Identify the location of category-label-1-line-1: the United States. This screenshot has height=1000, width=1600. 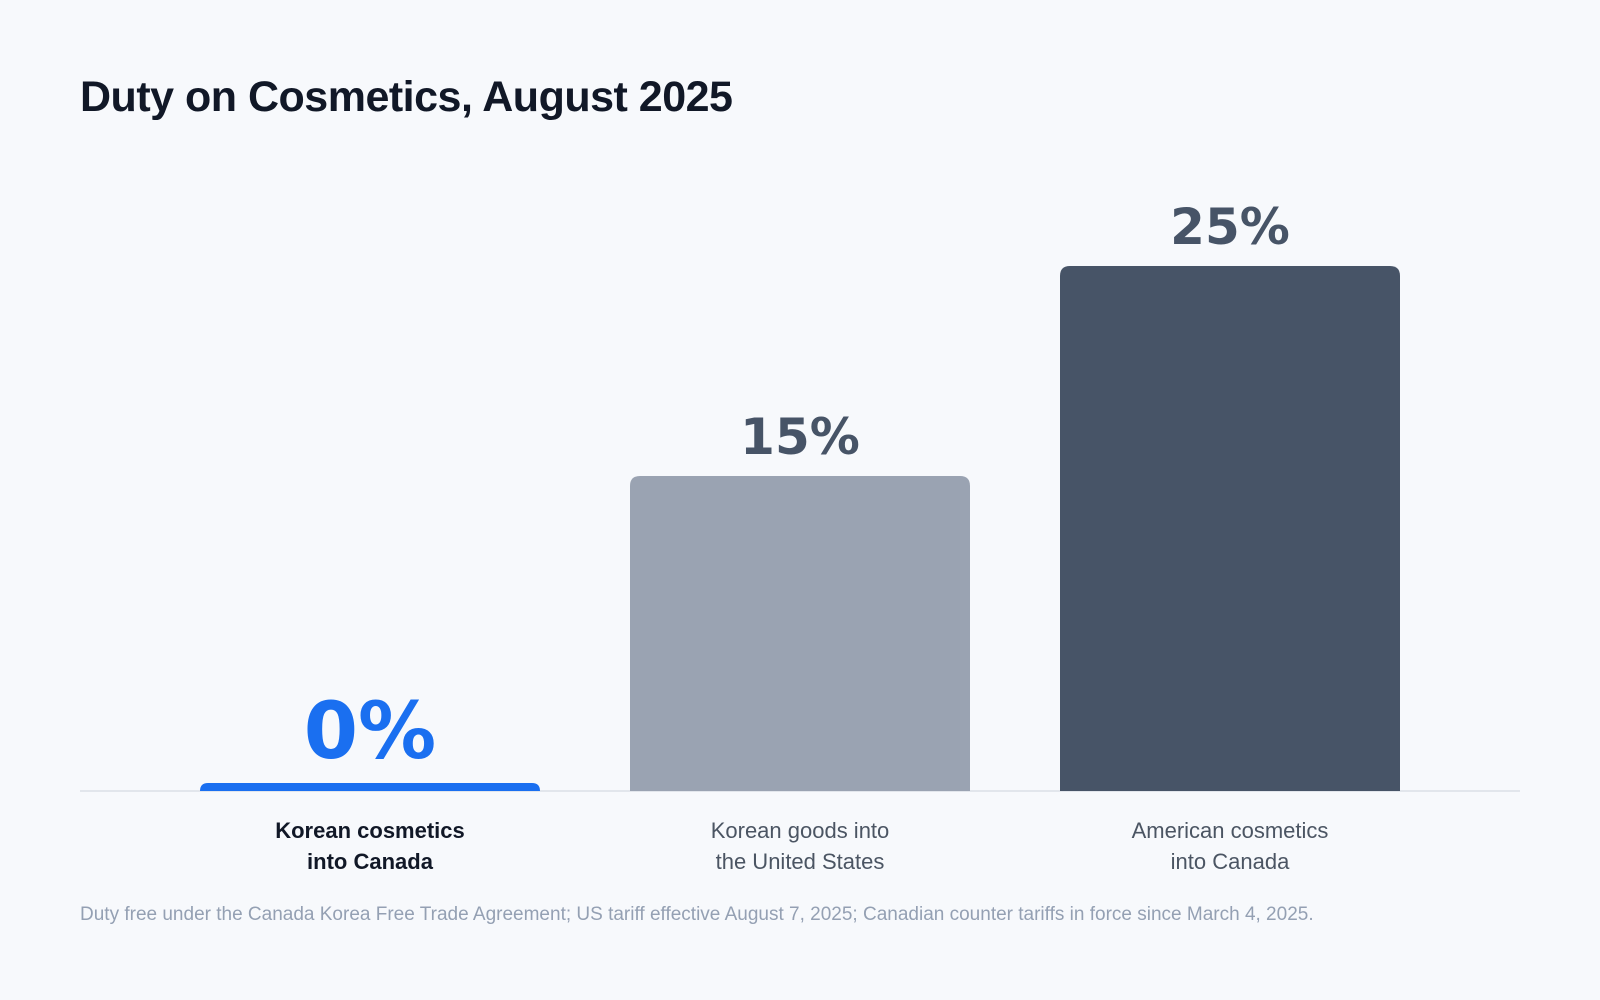
(800, 861).